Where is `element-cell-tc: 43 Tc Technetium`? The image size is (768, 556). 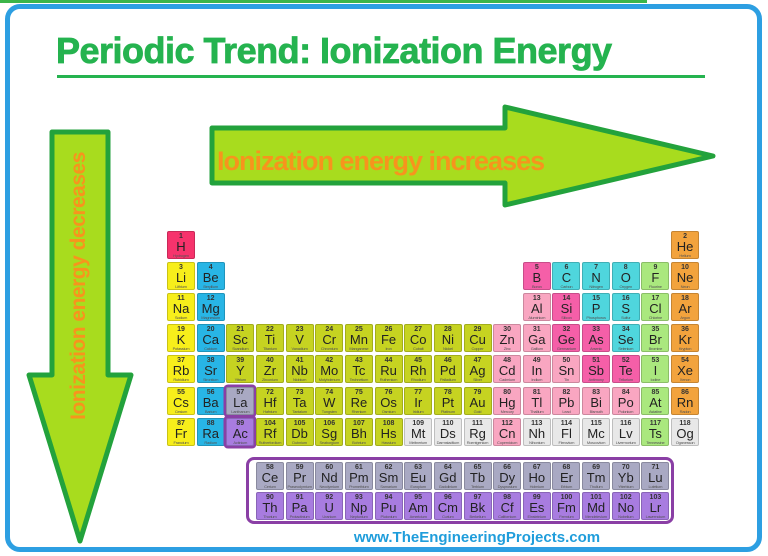 element-cell-tc: 43 Tc Technetium is located at coordinates (358, 369).